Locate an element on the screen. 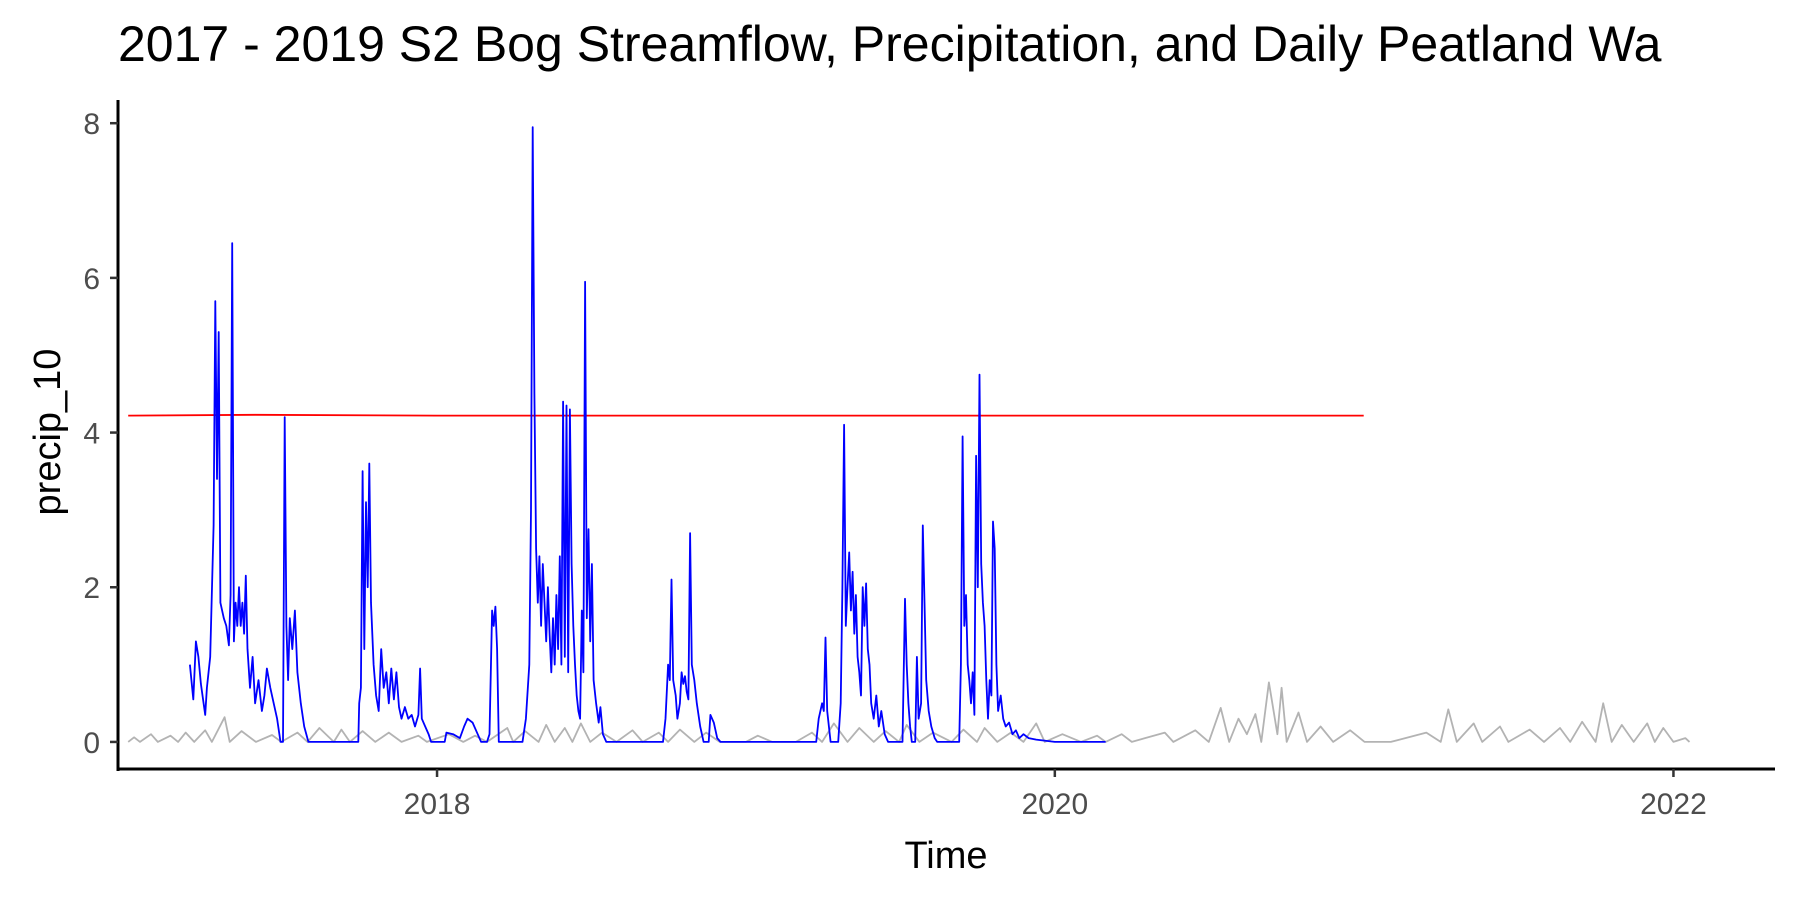  y-tick-label: 8 is located at coordinates (91, 124).